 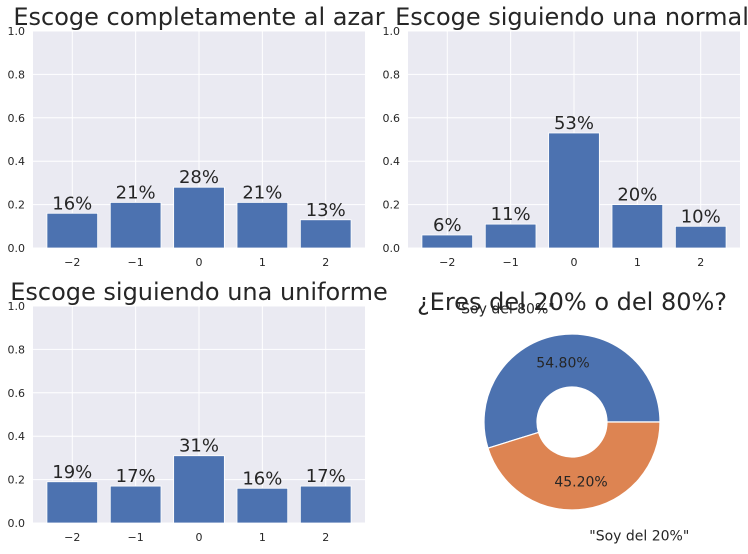 I want to click on pie-pct-label: 45.20%, so click(x=580, y=482).